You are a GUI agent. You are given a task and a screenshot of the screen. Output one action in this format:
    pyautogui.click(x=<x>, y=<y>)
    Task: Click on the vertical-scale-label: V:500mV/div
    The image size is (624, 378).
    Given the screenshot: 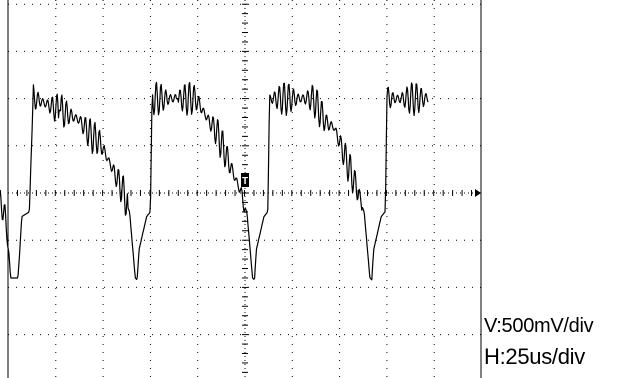 What is the action you would take?
    pyautogui.click(x=539, y=326)
    